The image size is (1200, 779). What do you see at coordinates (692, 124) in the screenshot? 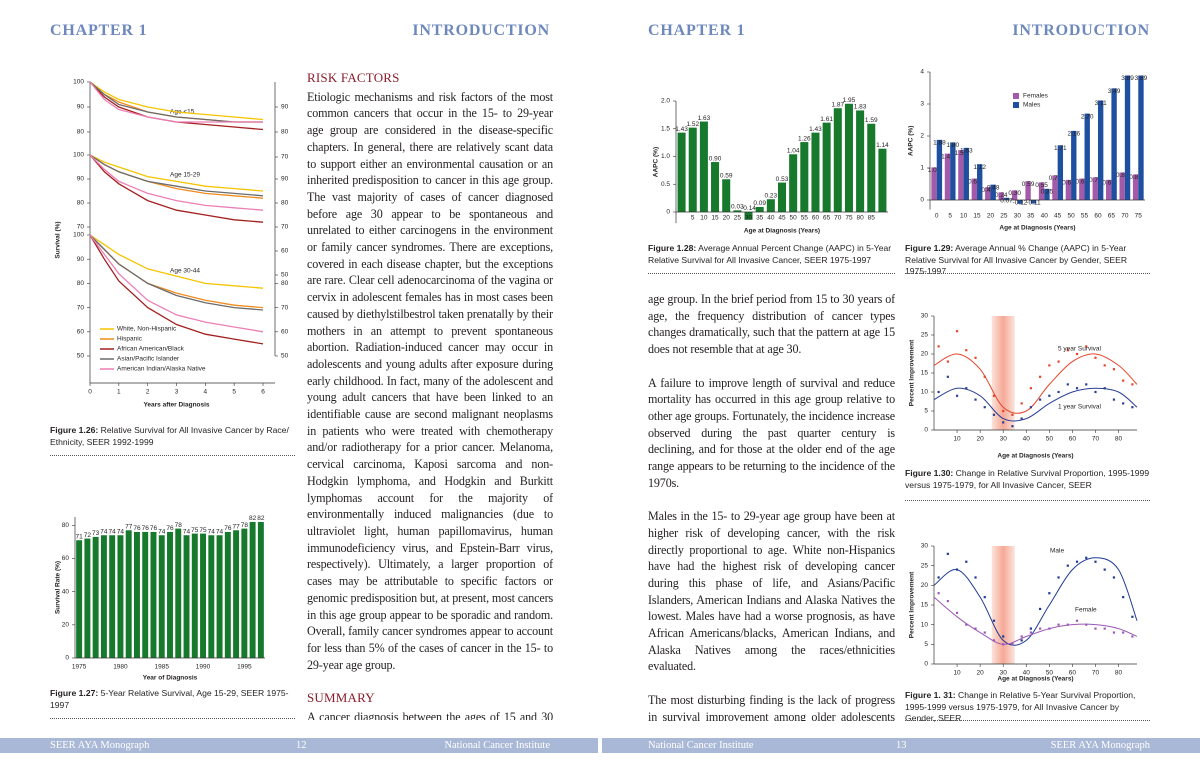
I see `value-label: 1.52` at bounding box center [692, 124].